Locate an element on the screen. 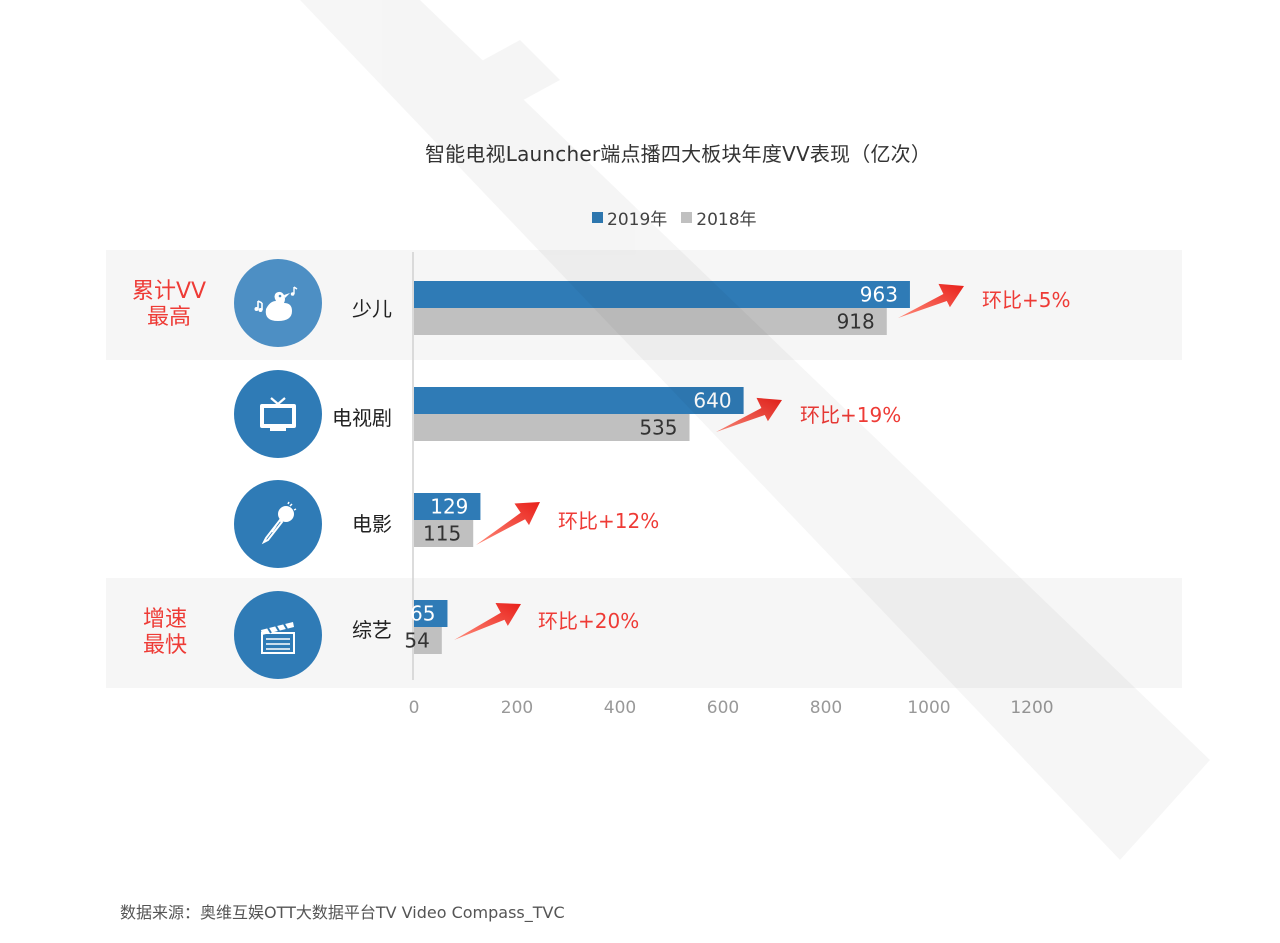  legend-label-2018: 2018年 is located at coordinates (726, 220).